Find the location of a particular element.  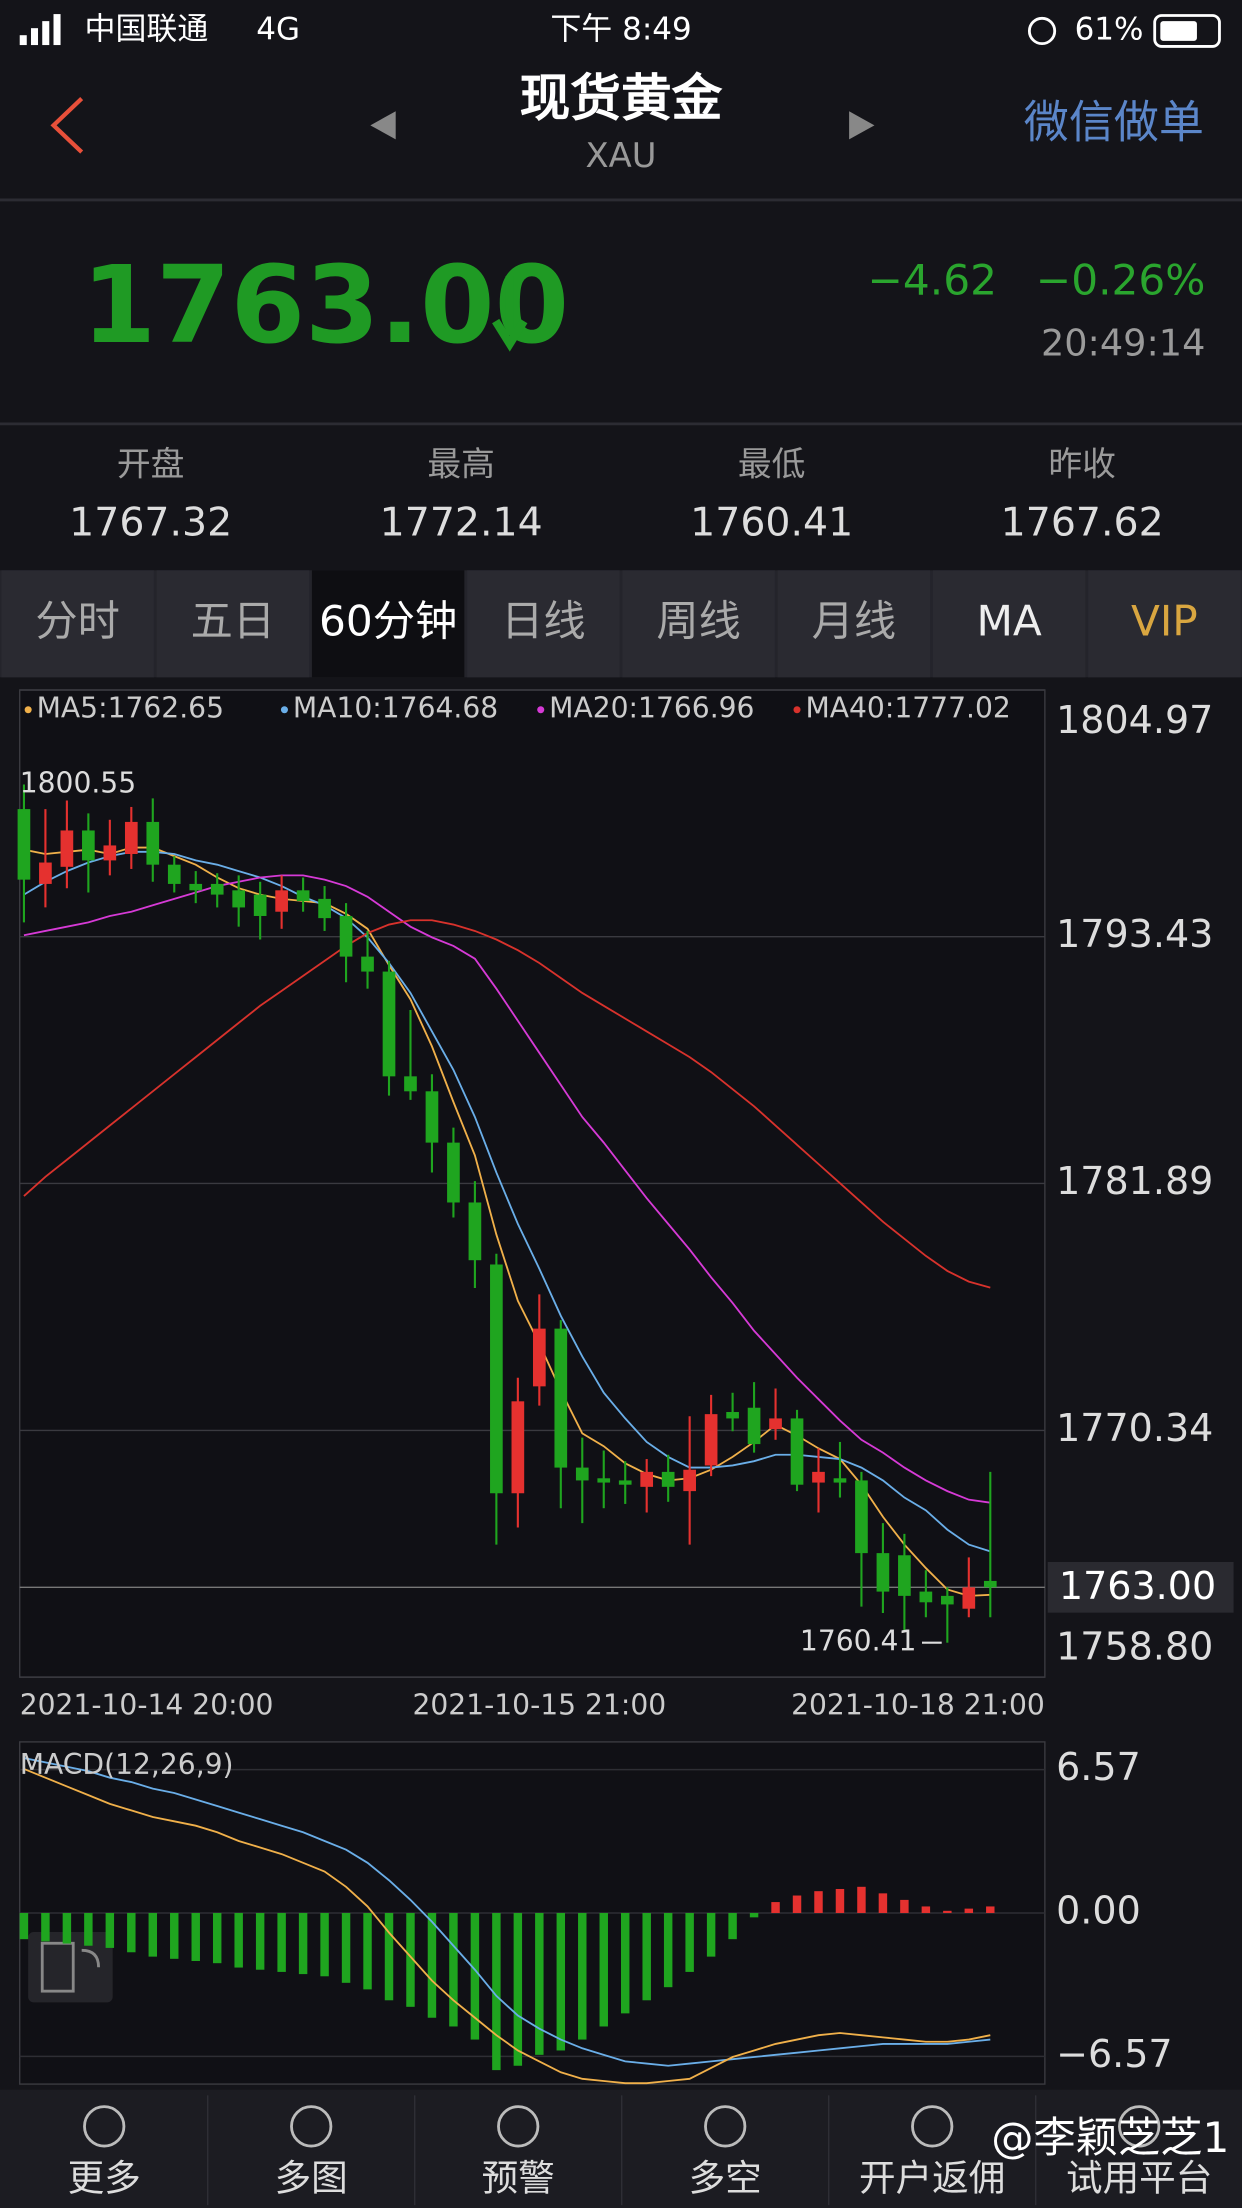

tab-label: VIP is located at coordinates (1164, 620).